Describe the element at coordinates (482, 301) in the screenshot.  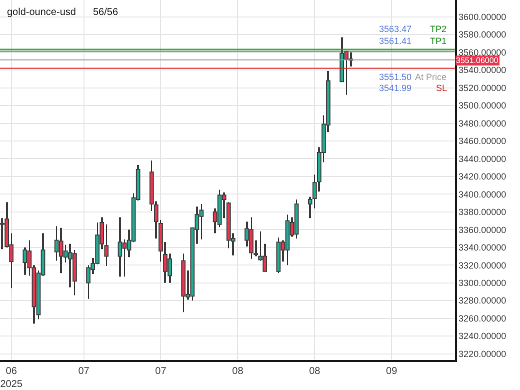
I see `y-tick-label: 3280.00000` at that location.